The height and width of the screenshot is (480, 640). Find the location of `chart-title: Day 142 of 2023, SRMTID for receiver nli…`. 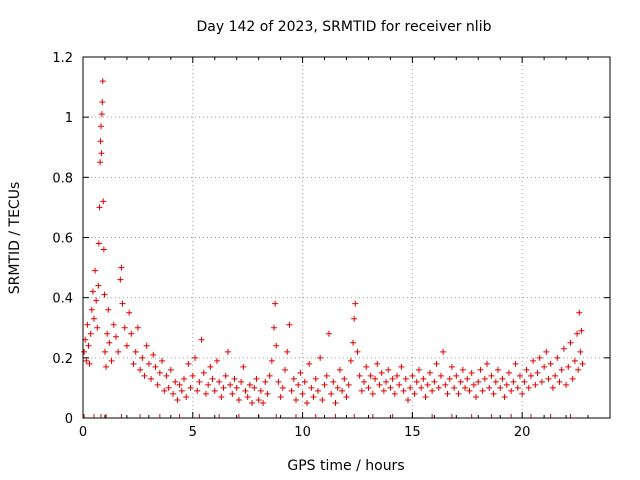

chart-title: Day 142 of 2023, SRMTID for receiver nli… is located at coordinates (344, 27).